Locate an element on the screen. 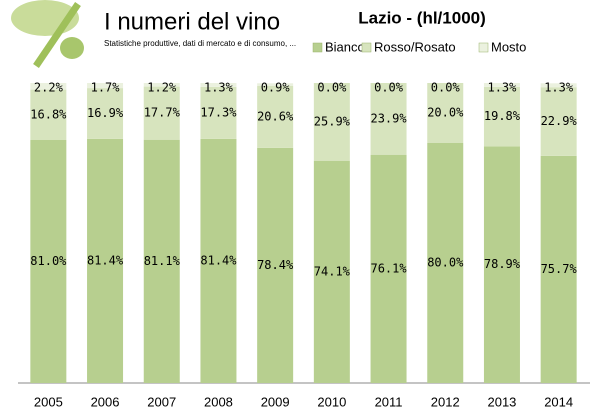  percent-slash is located at coordinates (57, 35).